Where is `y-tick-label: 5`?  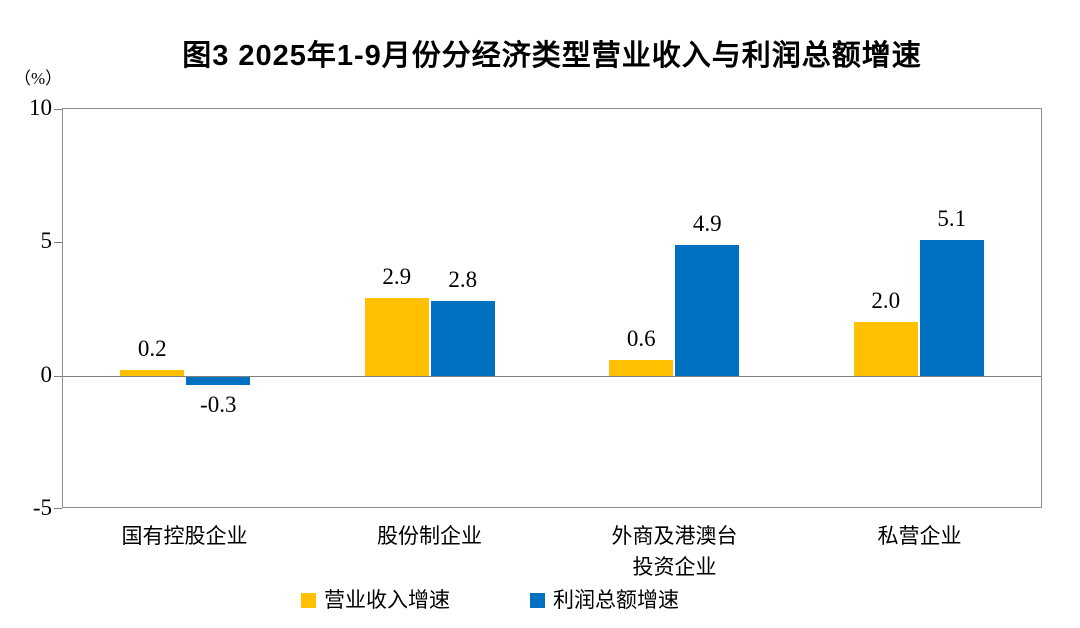 y-tick-label: 5 is located at coordinates (46, 241).